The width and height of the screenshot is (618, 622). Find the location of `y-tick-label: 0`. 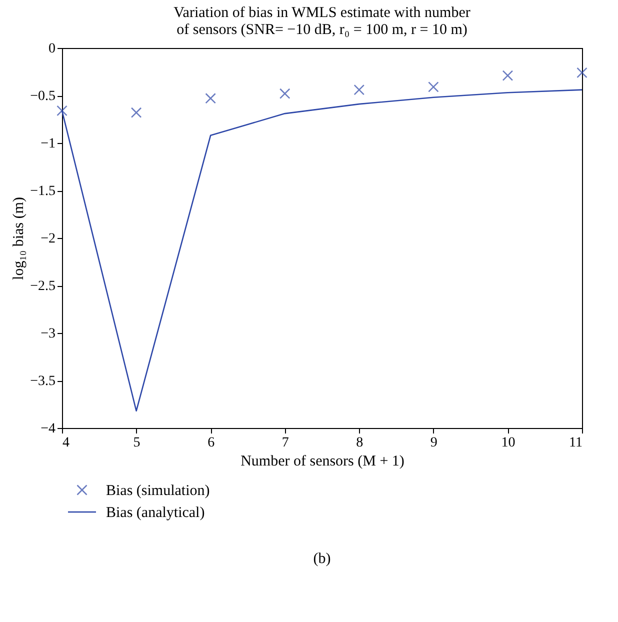

y-tick-label: 0 is located at coordinates (52, 49).